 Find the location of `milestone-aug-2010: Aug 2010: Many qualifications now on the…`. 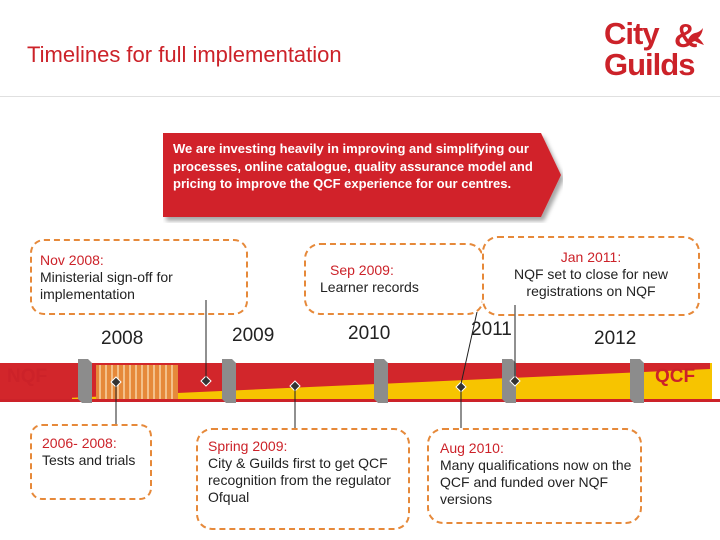

milestone-aug-2010: Aug 2010: Many qualifications now on the… is located at coordinates (534, 476).